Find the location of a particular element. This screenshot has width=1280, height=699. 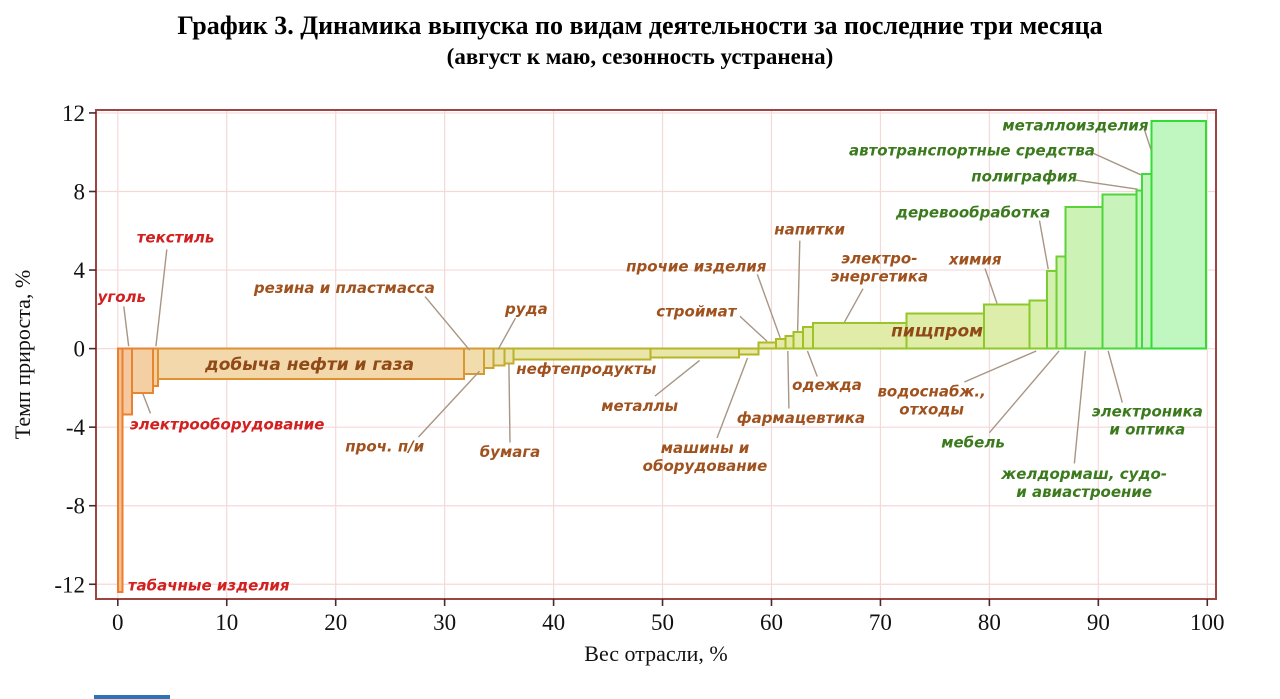

category-label: текстиль is located at coordinates (176, 237).